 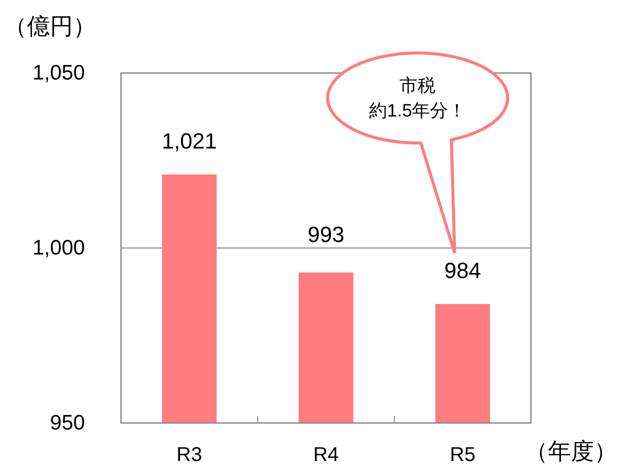 I want to click on annotation: 市税約1.5年分！, so click(x=417, y=98).